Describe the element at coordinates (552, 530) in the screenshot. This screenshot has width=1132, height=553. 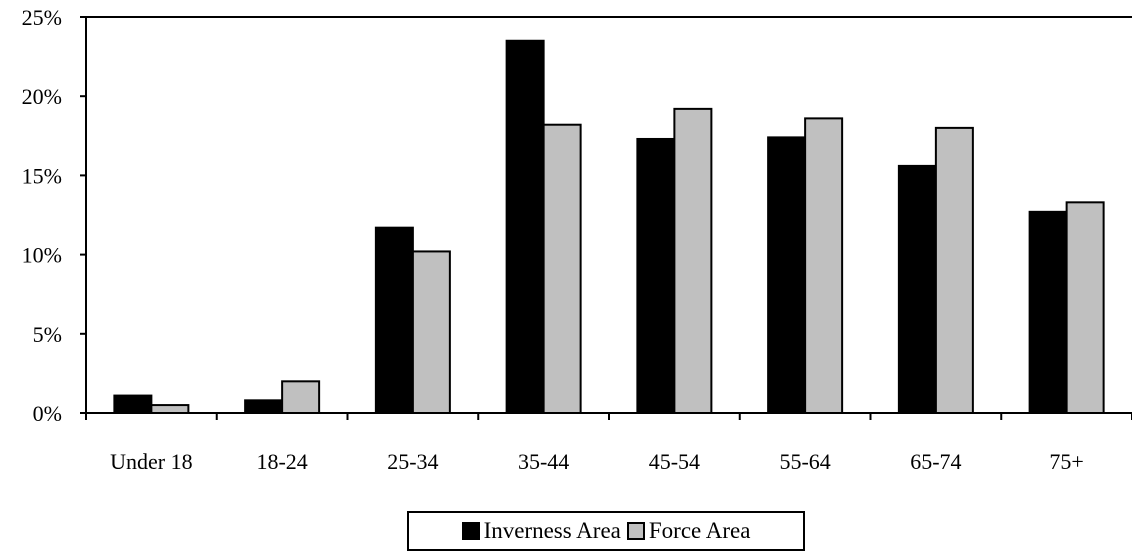
I see `legend-label-inverness-area: Inverness Area` at that location.